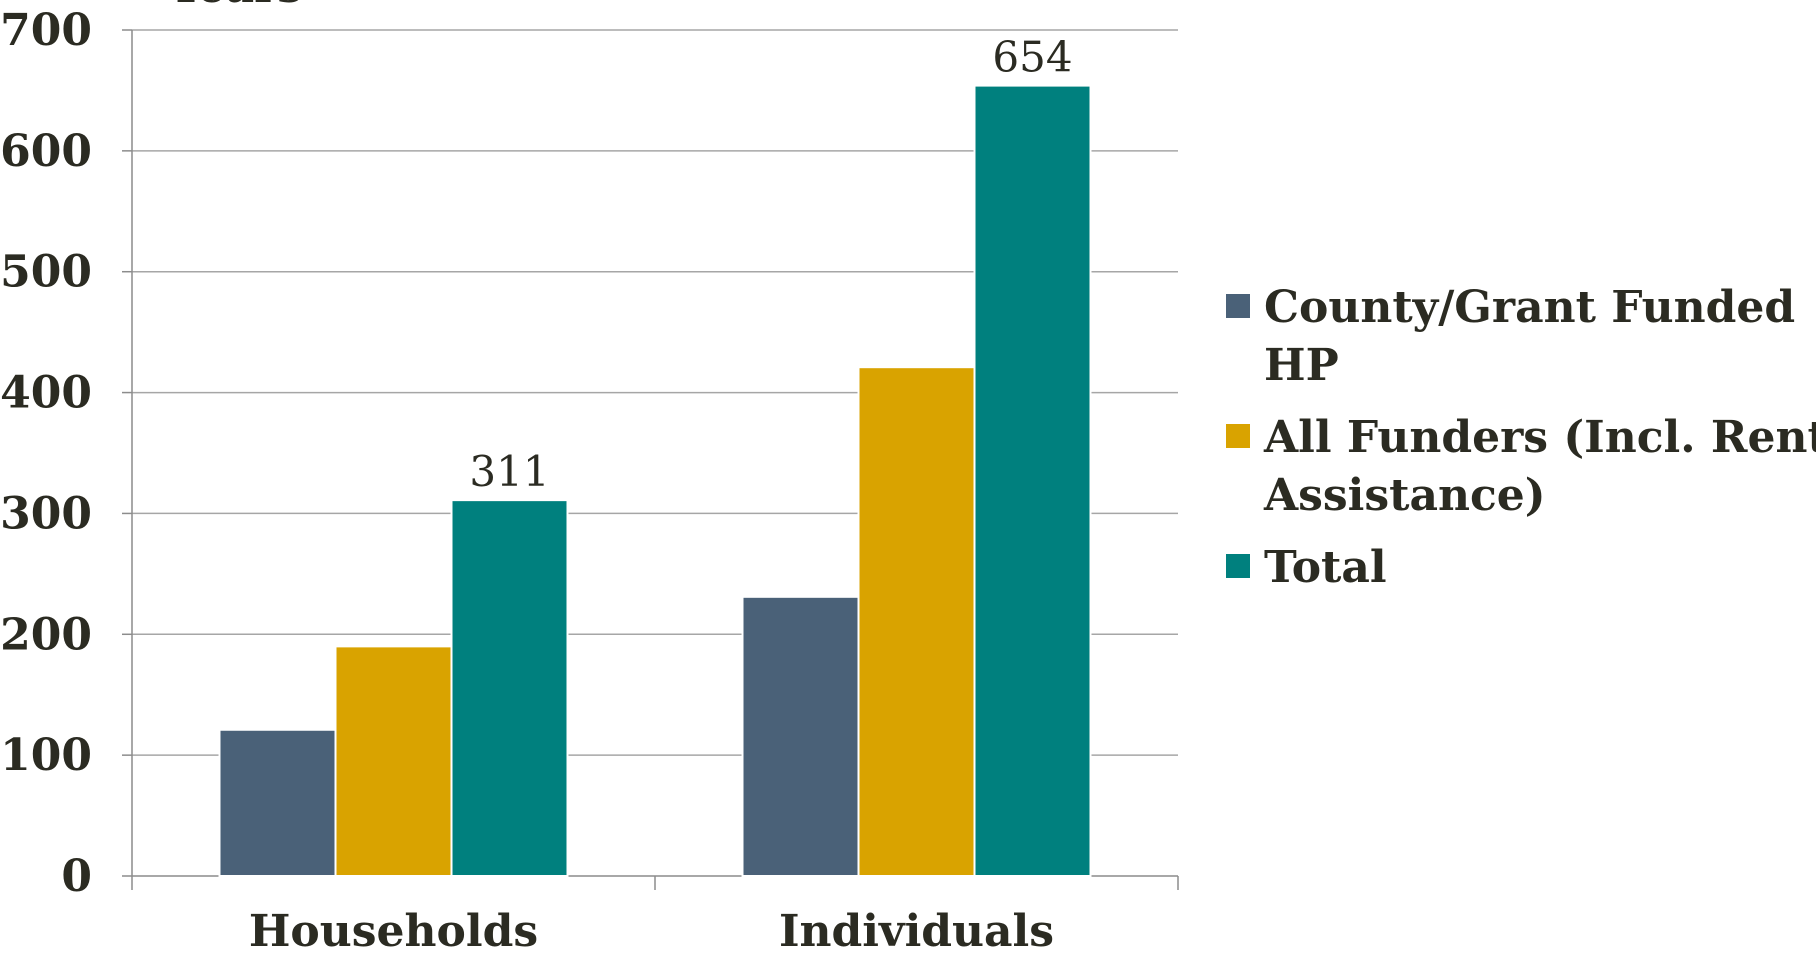  What do you see at coordinates (76, 876) in the screenshot?
I see `y-tick-label: 0` at bounding box center [76, 876].